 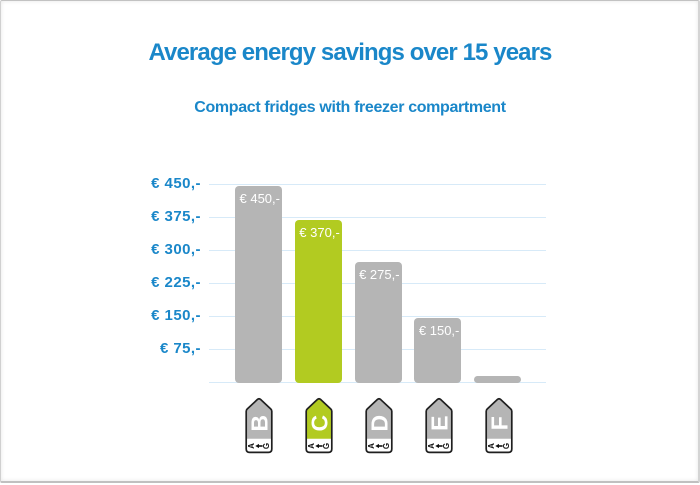 What do you see at coordinates (439, 423) in the screenshot?
I see `svg-text: E` at bounding box center [439, 423].